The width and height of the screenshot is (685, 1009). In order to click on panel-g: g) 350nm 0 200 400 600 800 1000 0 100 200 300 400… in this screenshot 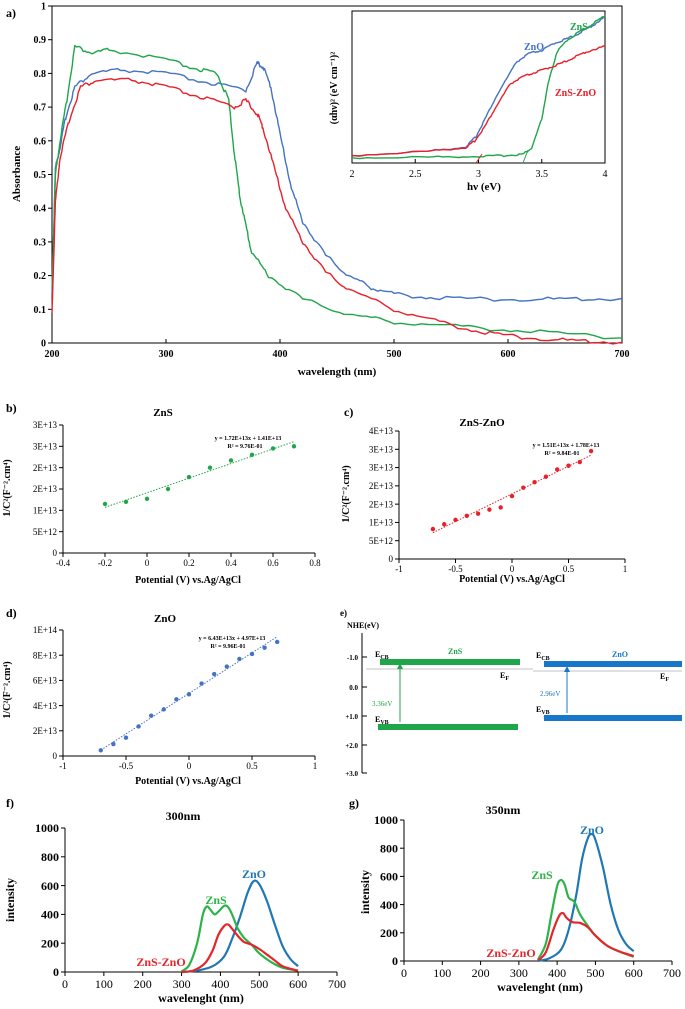, I will do `click(515, 895)`.